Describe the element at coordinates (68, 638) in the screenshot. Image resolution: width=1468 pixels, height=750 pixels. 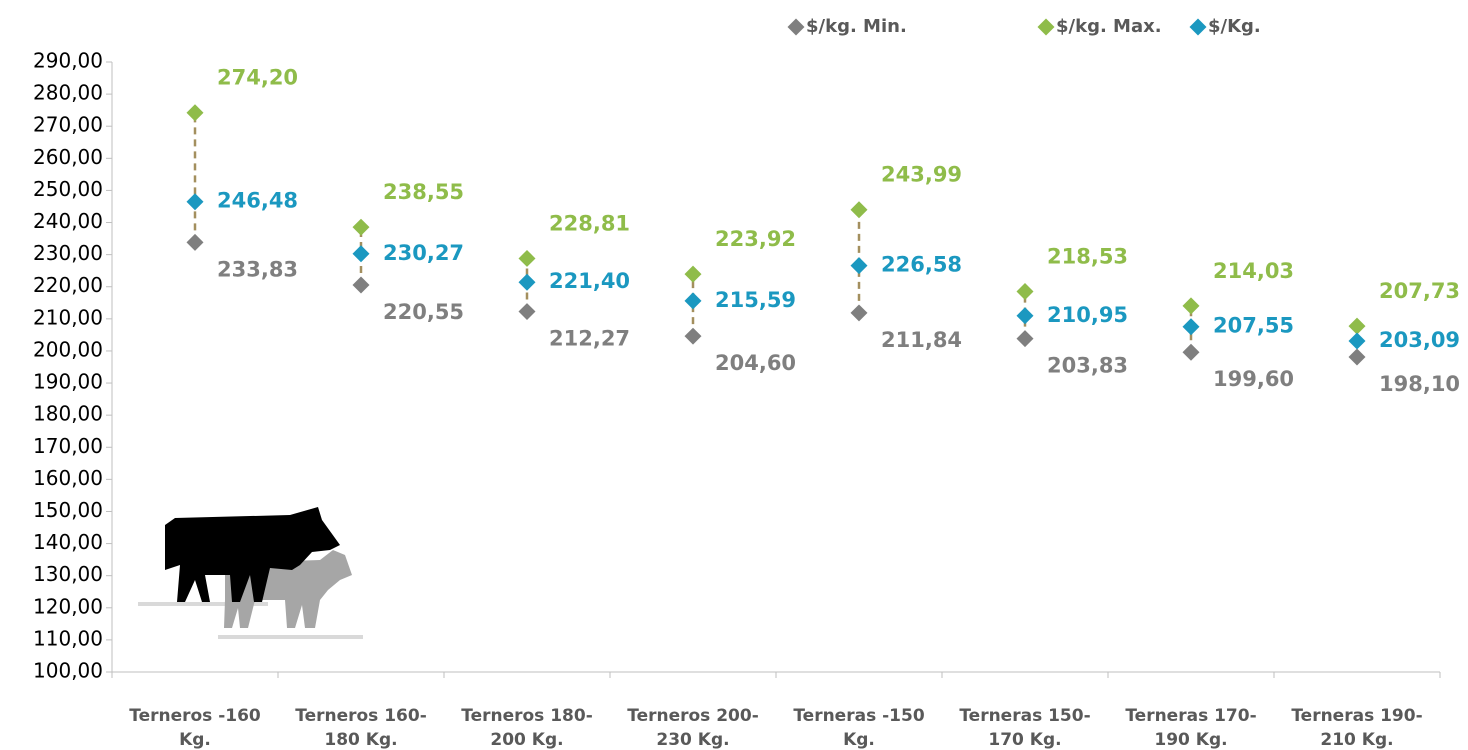
I see `y-tick-label: 110,00` at that location.